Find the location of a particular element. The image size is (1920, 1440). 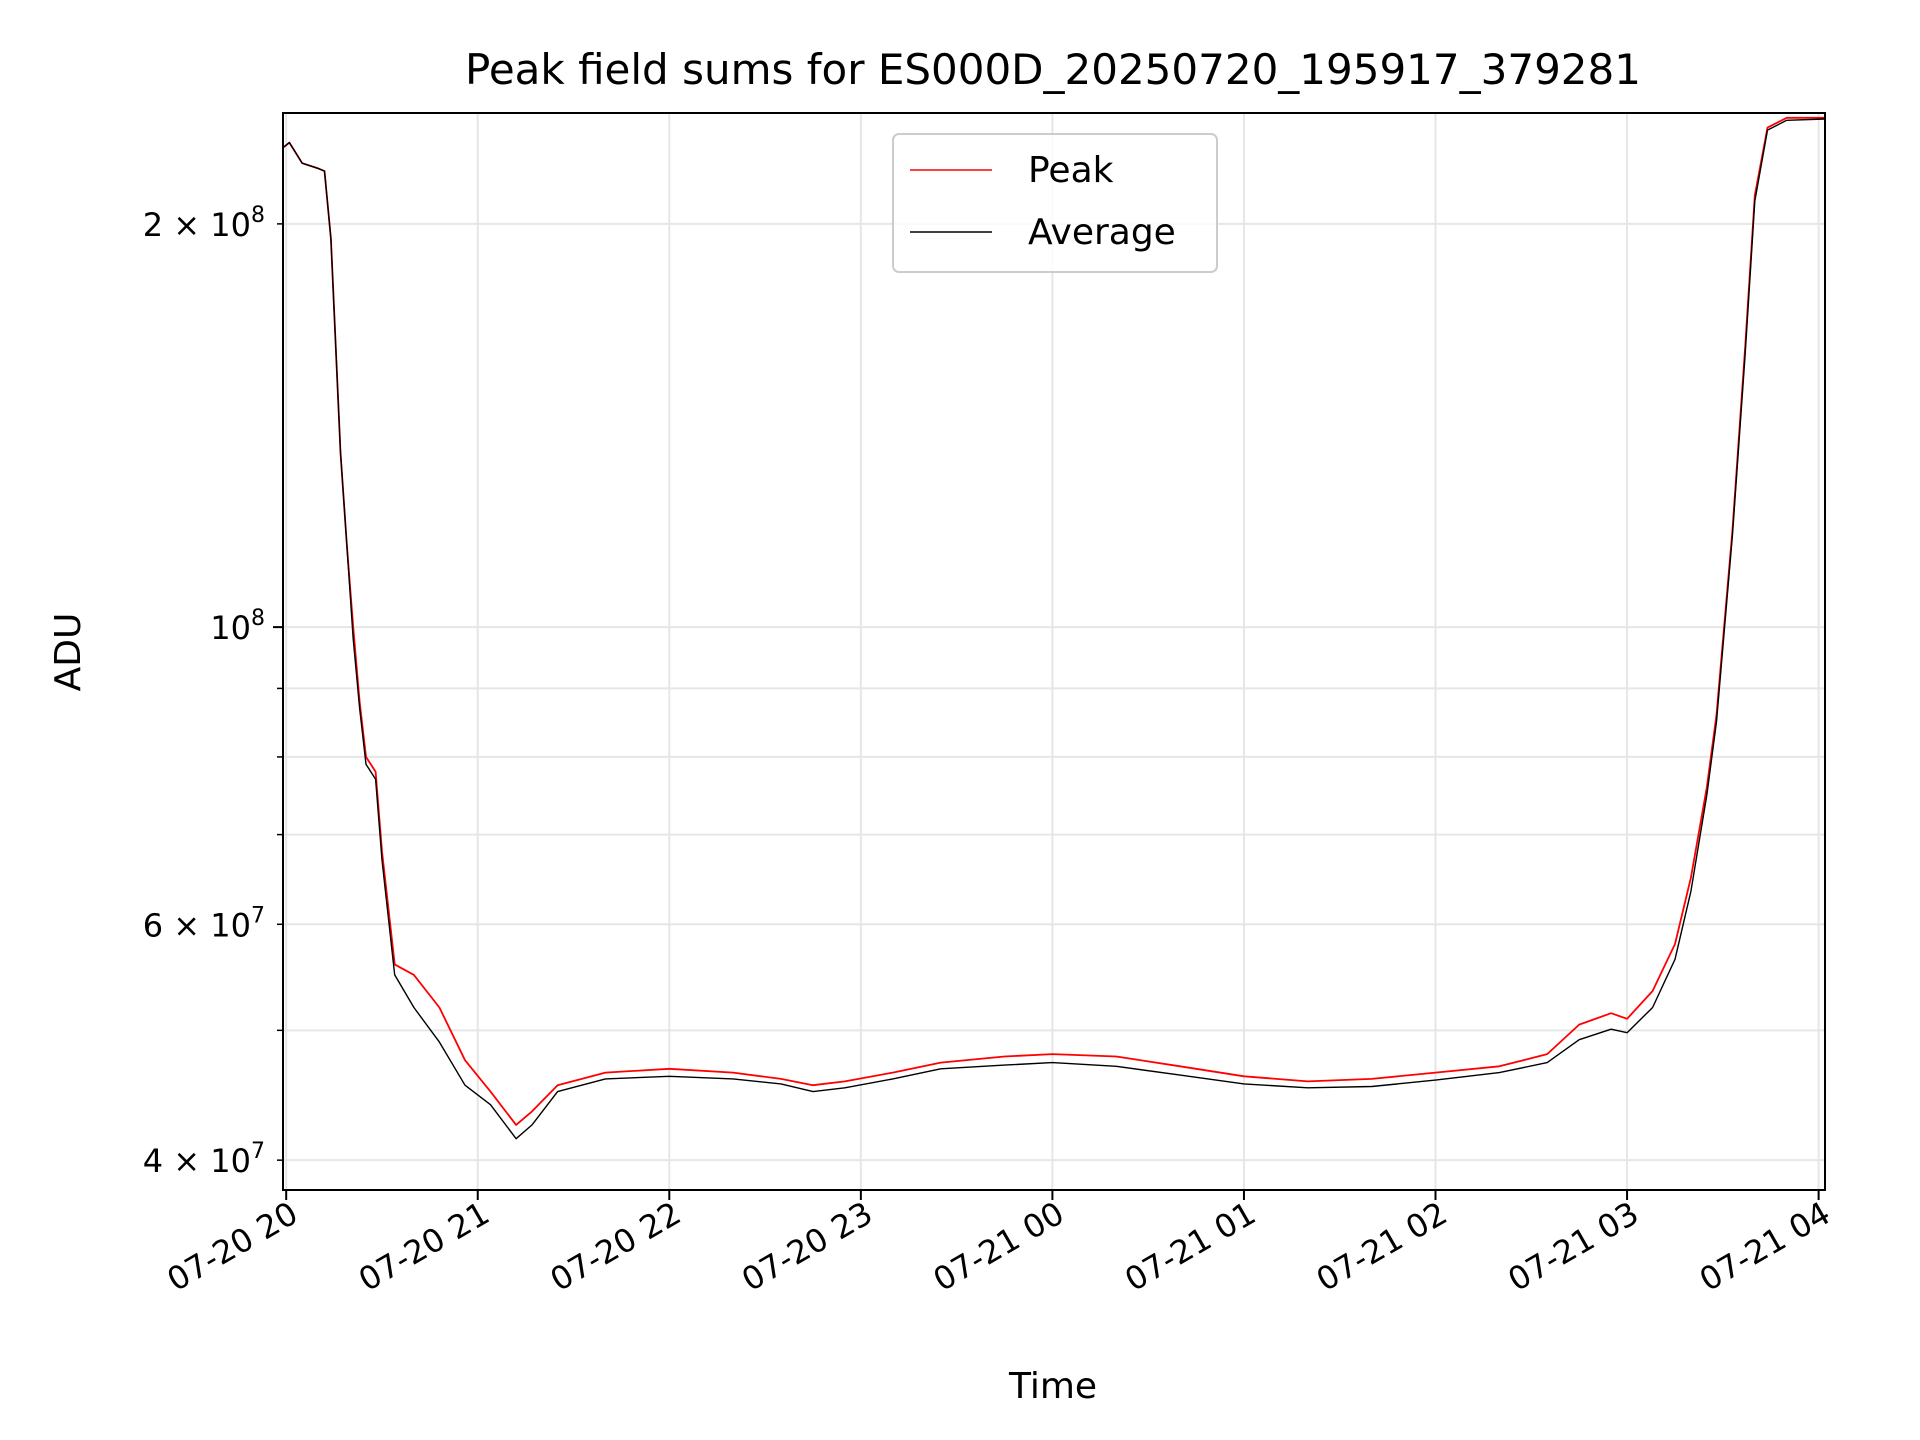

y-tick-label: 4 × 107 is located at coordinates (204, 1159).